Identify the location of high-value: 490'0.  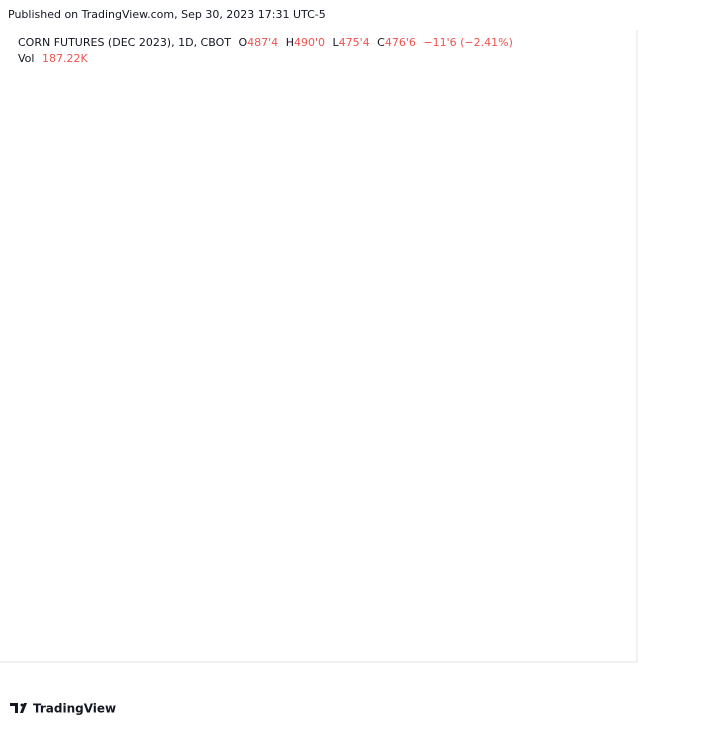
(309, 42).